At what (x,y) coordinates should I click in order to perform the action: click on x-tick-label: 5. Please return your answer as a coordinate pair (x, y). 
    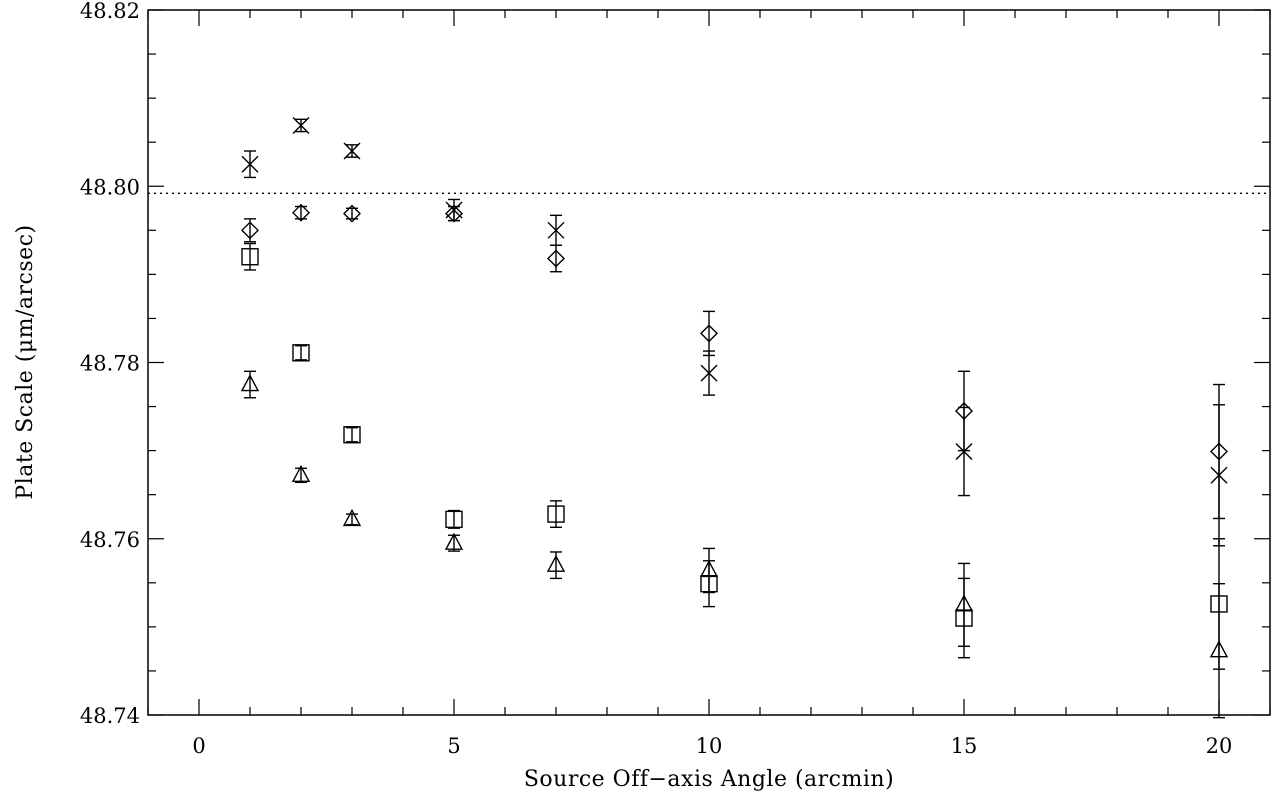
    Looking at the image, I should click on (453, 746).